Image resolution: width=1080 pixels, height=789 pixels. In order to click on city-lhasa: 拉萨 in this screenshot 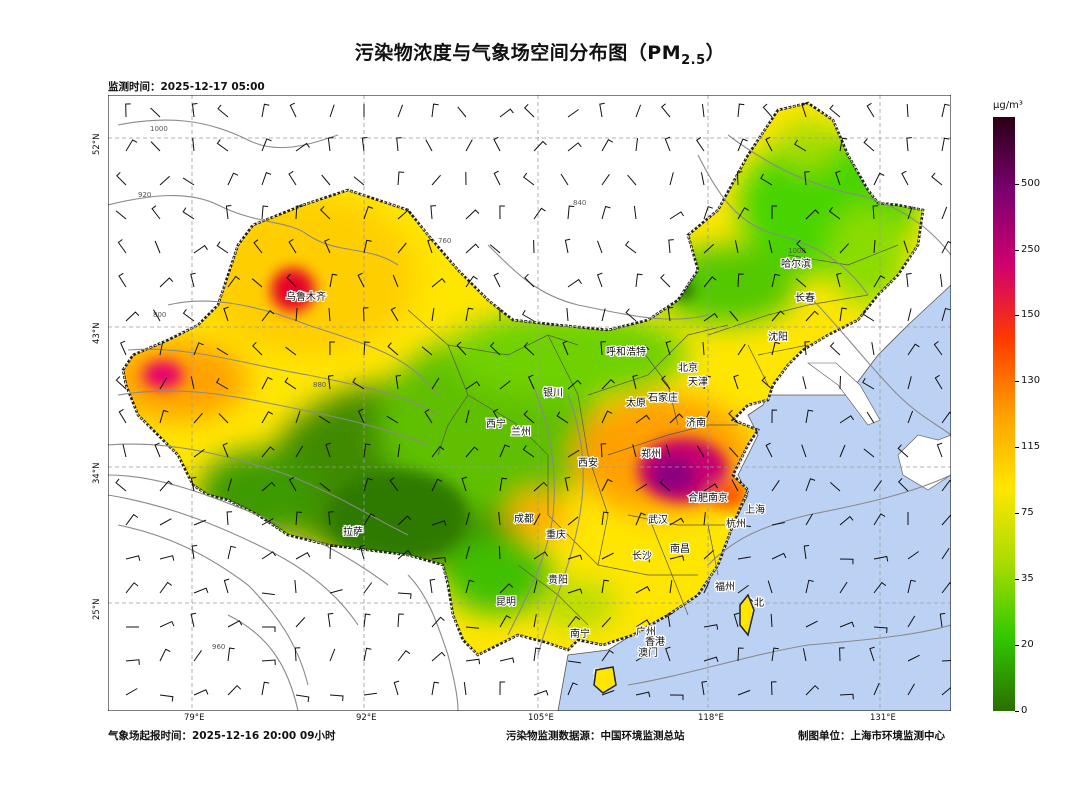, I will do `click(353, 531)`.